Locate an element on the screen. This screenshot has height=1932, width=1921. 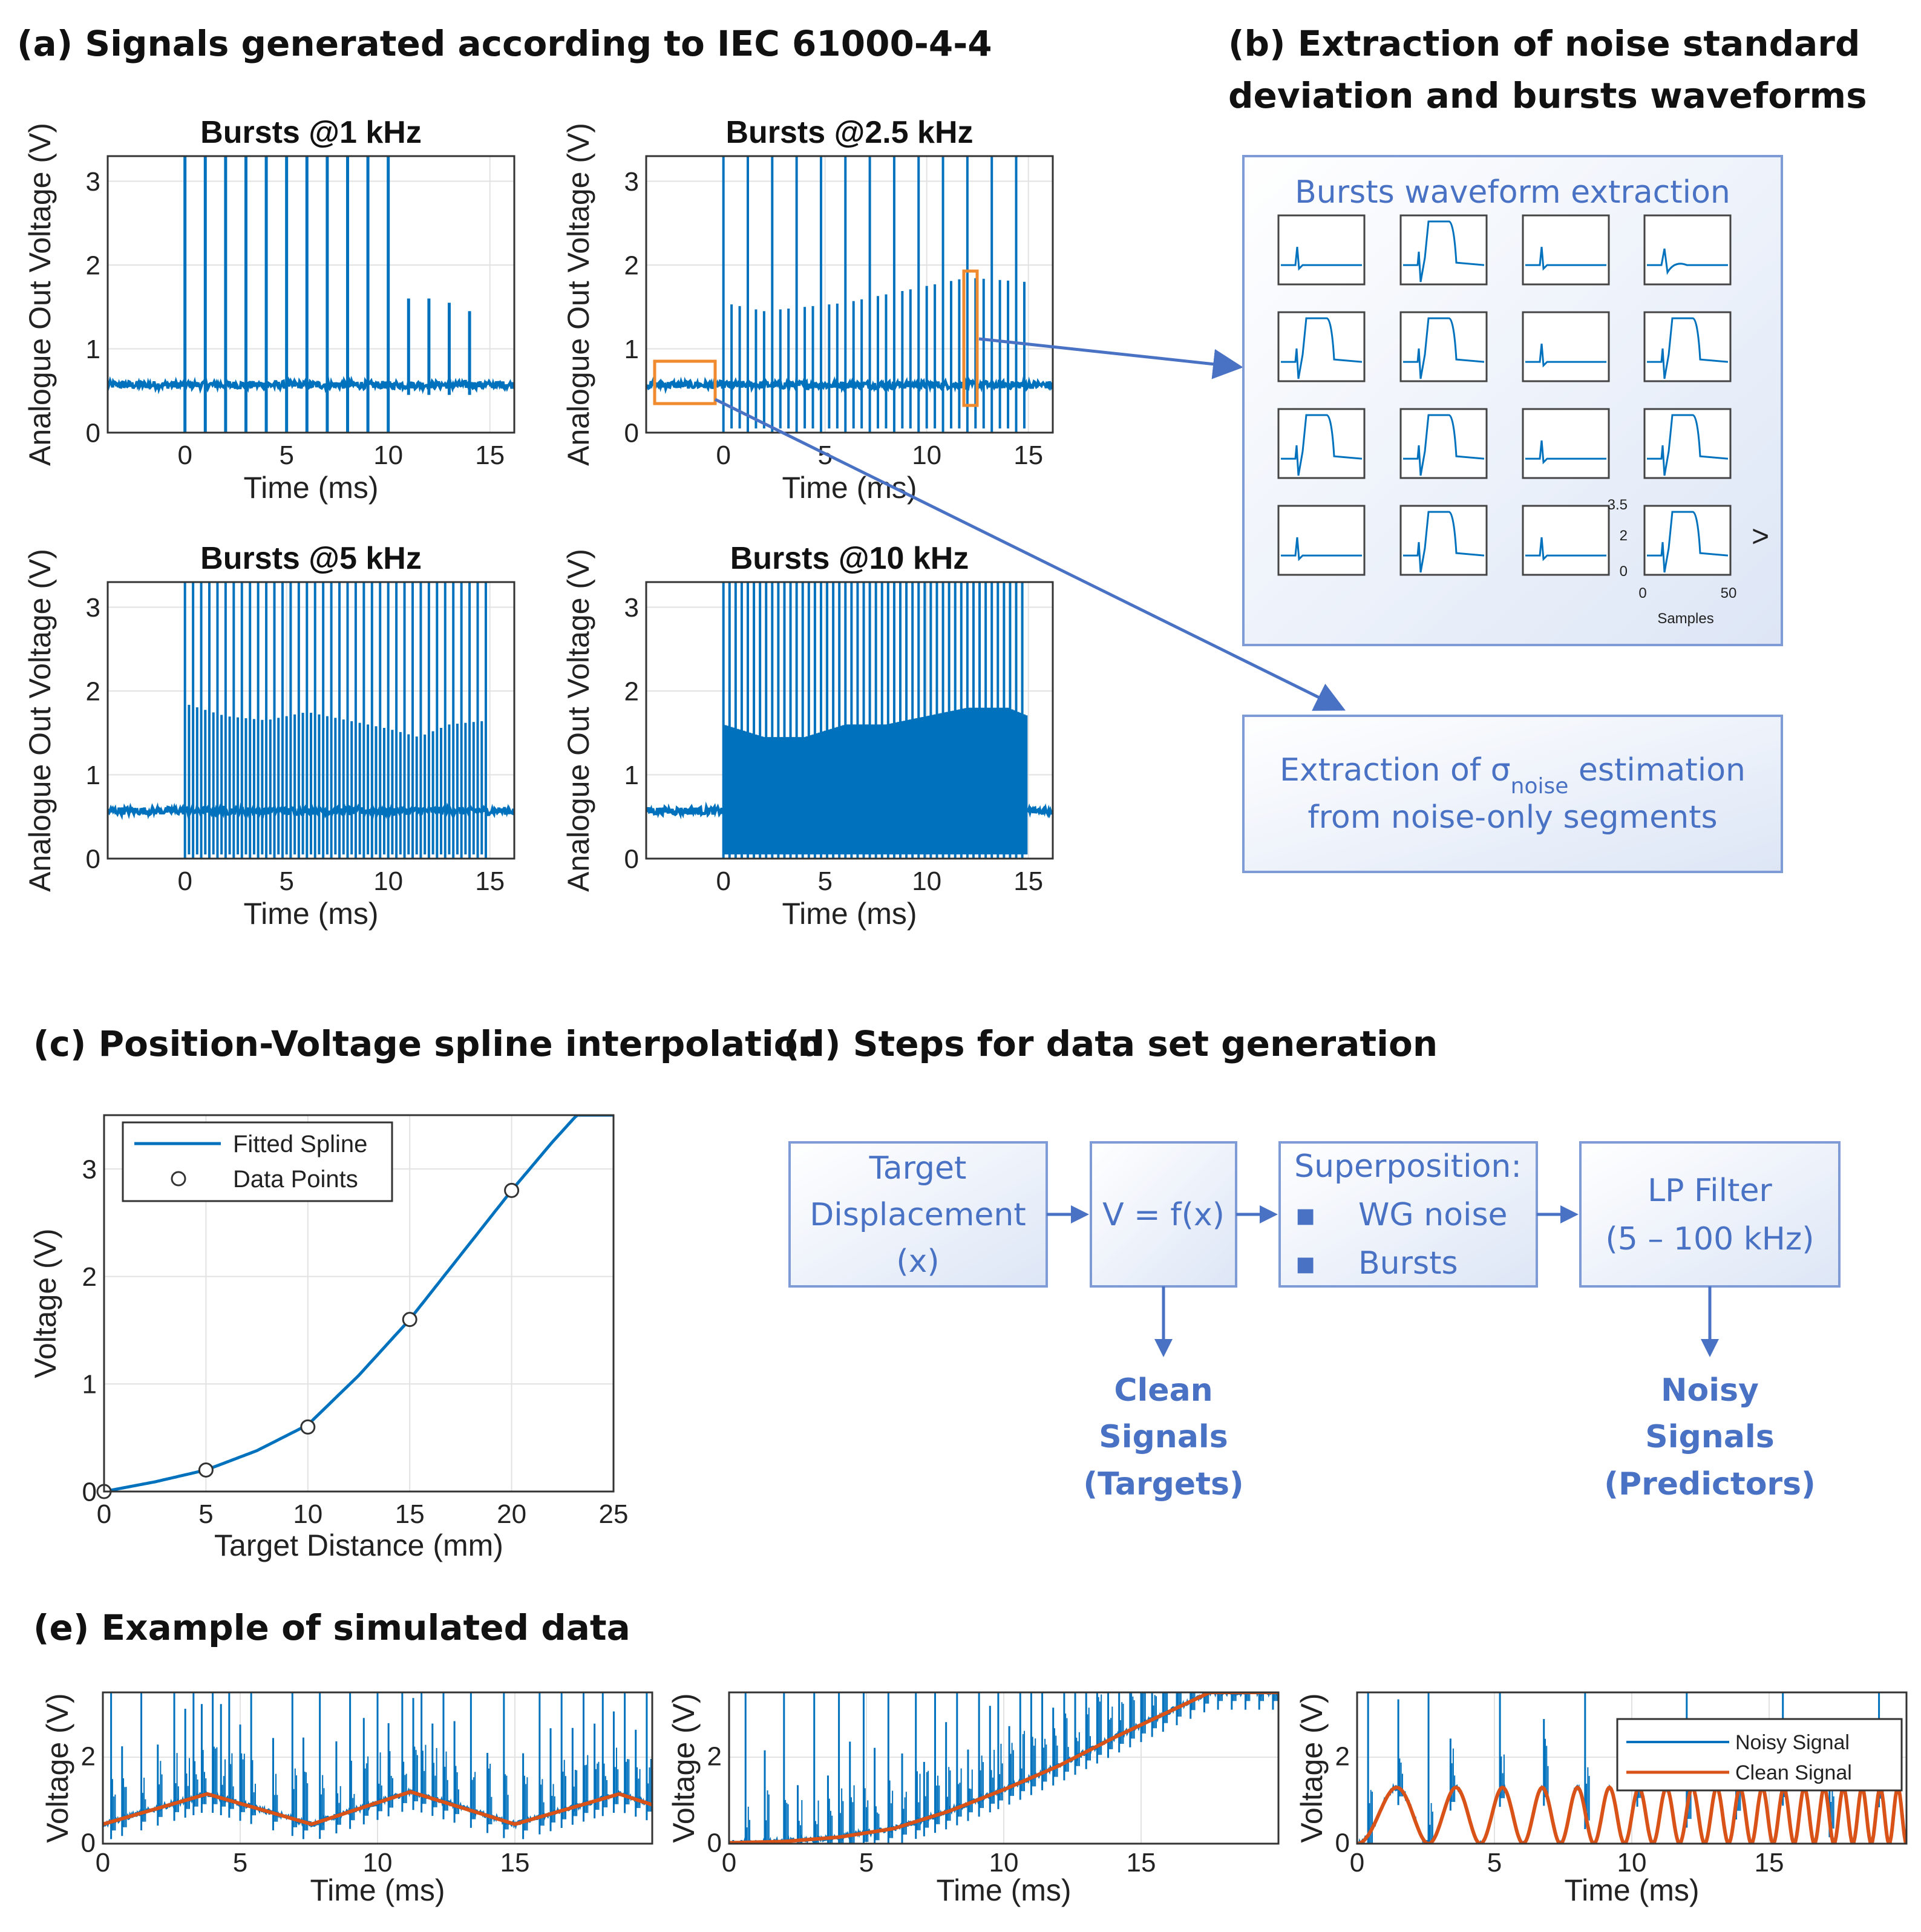
svg-text: LP Filter is located at coordinates (1710, 1191).